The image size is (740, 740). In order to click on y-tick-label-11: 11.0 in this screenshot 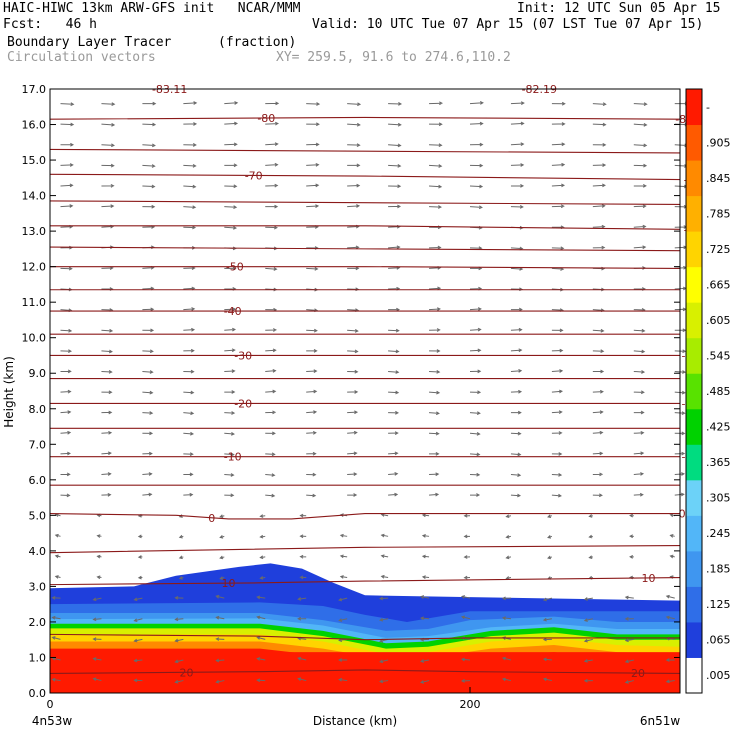, I will do `click(34, 302)`.